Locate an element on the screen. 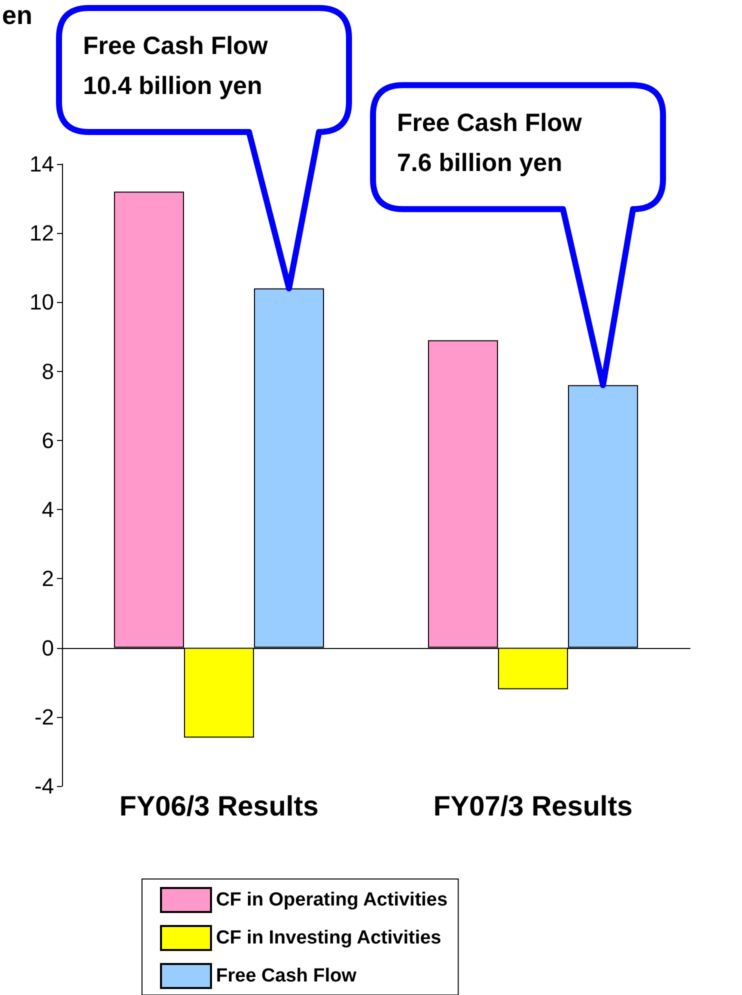 Image resolution: width=742 pixels, height=995 pixels. y-tick-label: -2 is located at coordinates (44, 717).